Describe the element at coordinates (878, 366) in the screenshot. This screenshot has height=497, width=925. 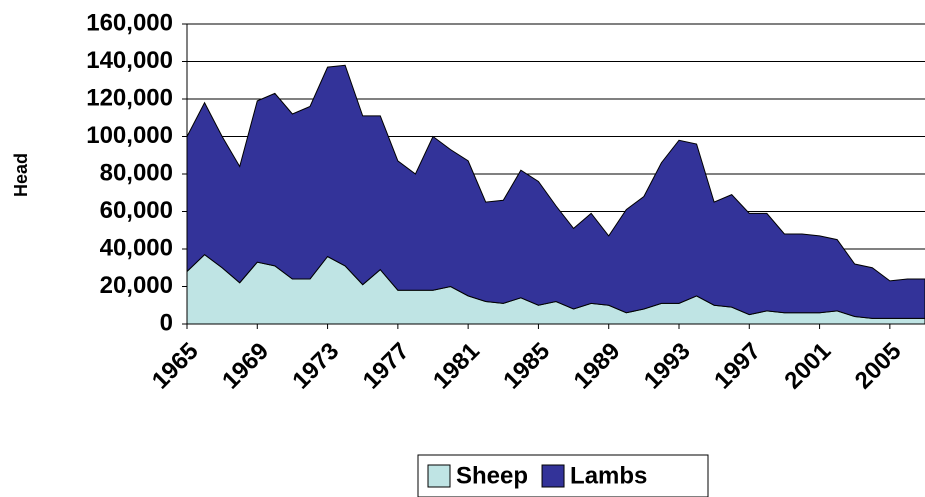
I see `x-tick-label: 2005` at that location.